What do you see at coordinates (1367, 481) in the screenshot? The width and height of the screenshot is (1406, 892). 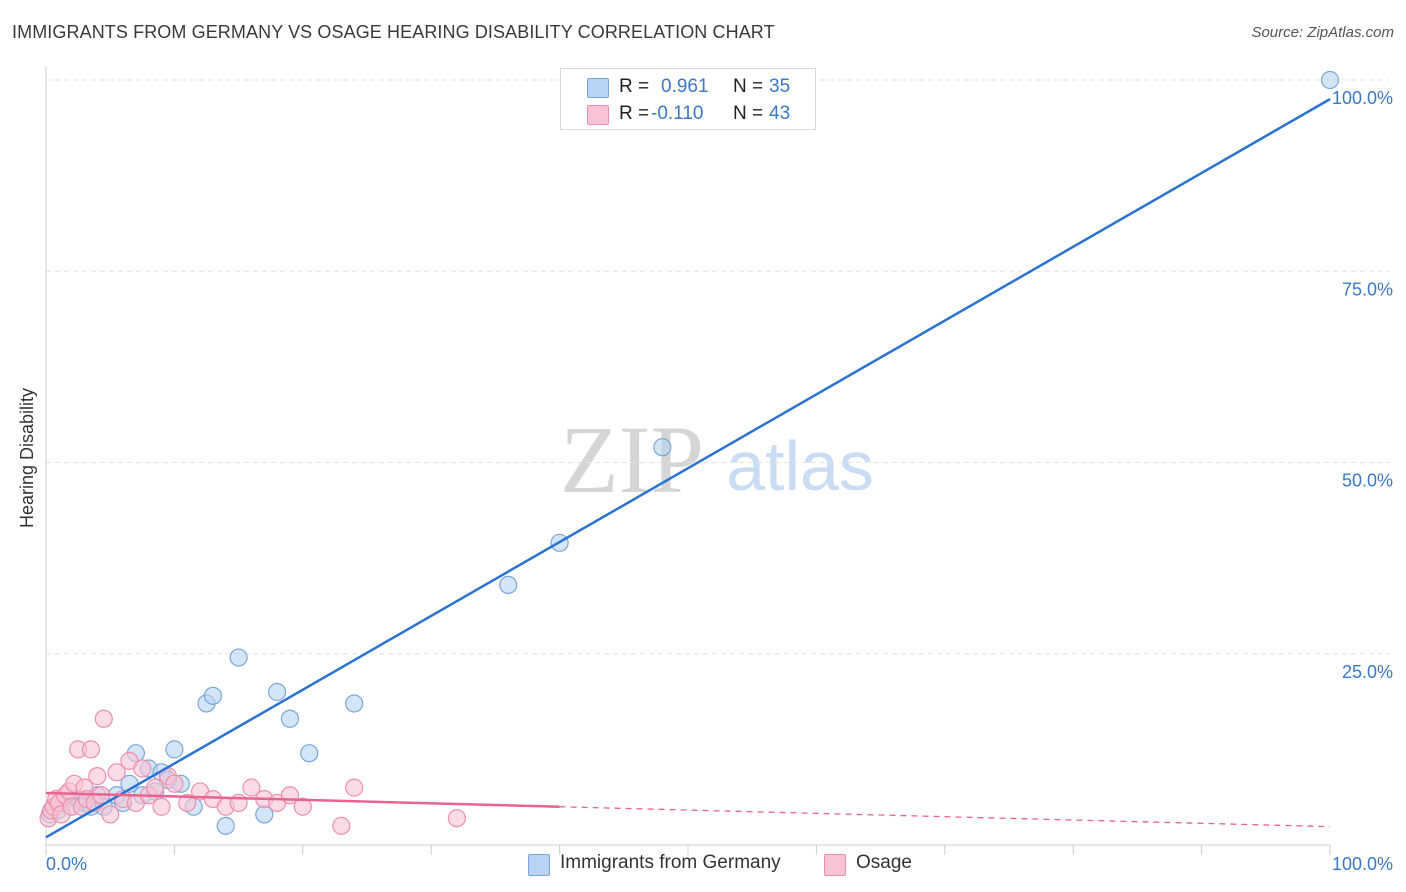 I see `y-tick-label: 50.0%` at bounding box center [1367, 481].